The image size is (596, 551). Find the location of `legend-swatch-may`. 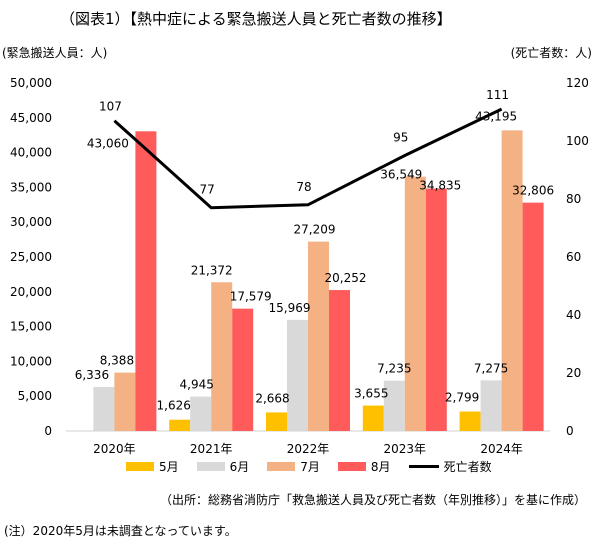

legend-swatch-may is located at coordinates (140, 466).